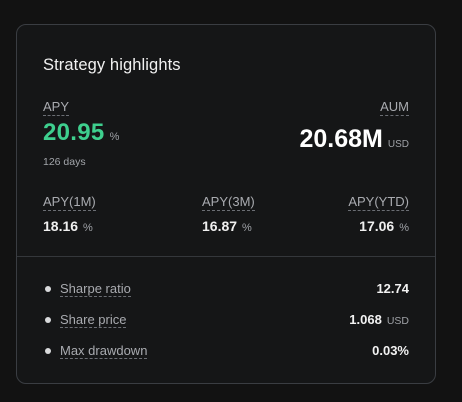 This screenshot has width=462, height=402. What do you see at coordinates (378, 202) in the screenshot?
I see `metric-apy-ytd-label: APY(YTD)` at bounding box center [378, 202].